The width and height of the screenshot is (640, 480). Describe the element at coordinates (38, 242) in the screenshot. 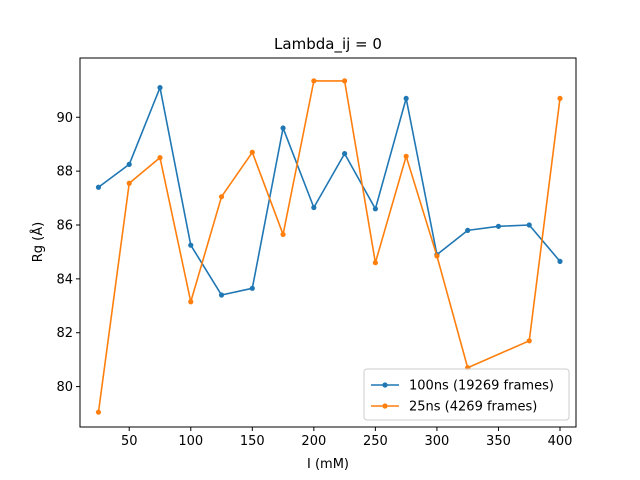

I see `y-axis-label: Rg (Å)` at that location.